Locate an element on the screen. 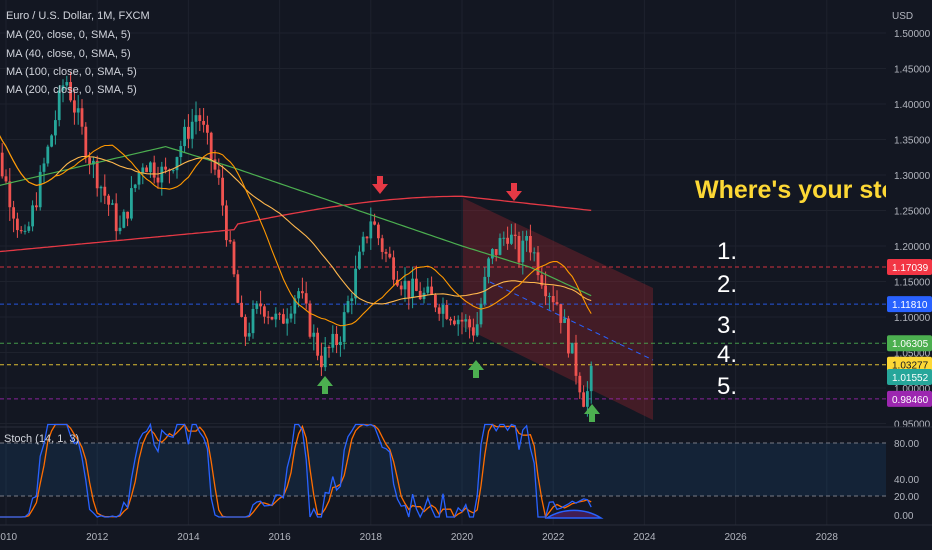  time-tick: 2026 is located at coordinates (735, 537).